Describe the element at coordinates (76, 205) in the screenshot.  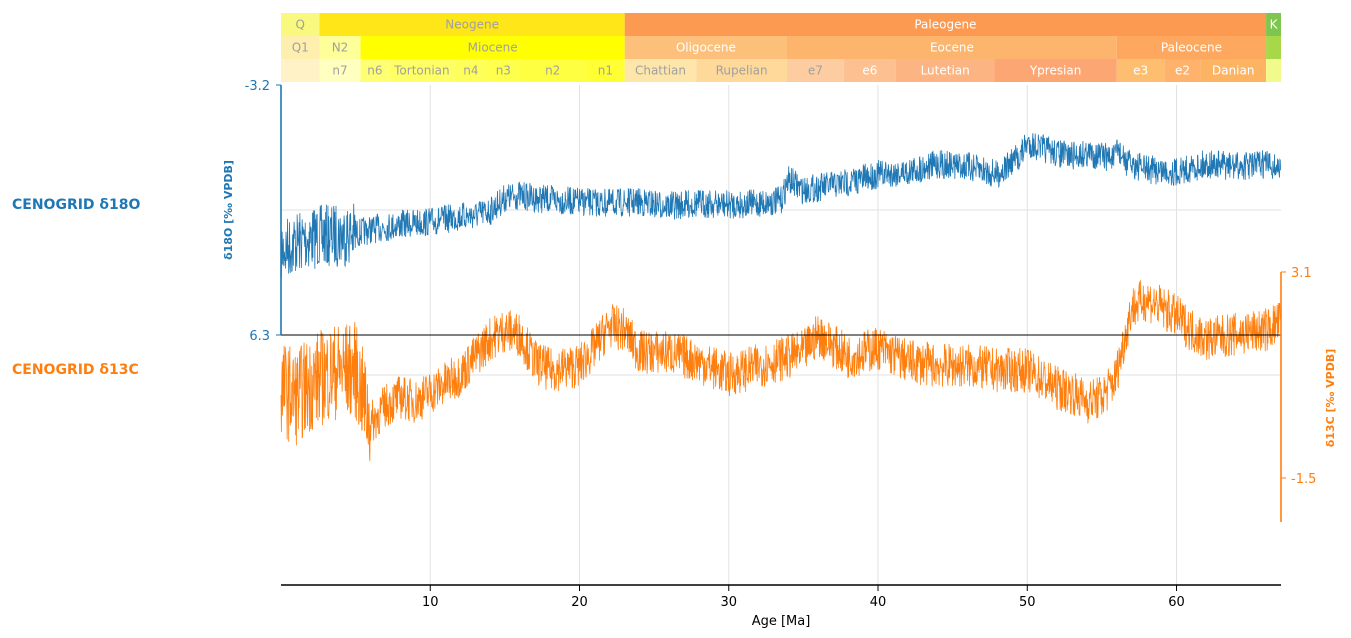
I see `legend-d18o: CENOGRID δ18O` at that location.